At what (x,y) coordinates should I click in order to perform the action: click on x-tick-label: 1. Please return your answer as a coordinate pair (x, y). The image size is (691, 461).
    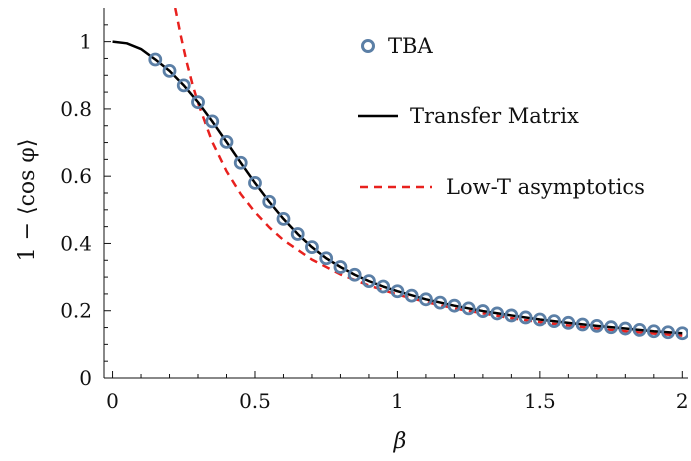
    Looking at the image, I should click on (397, 401).